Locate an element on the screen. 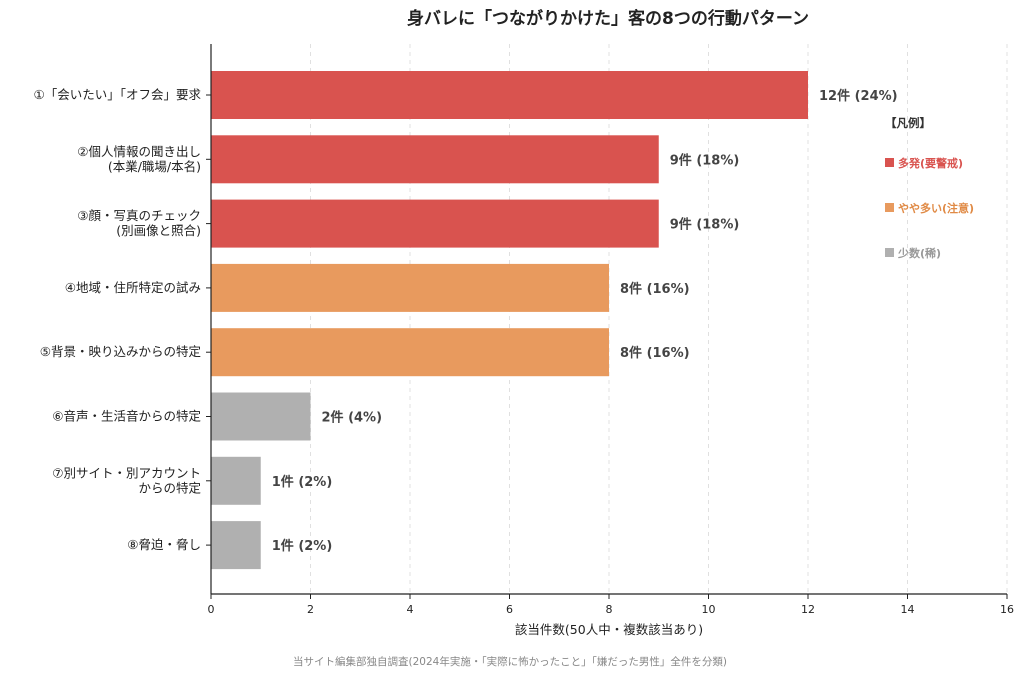 This screenshot has height=678, width=1024. category-label: ⑧脅迫・脅し is located at coordinates (164, 544).